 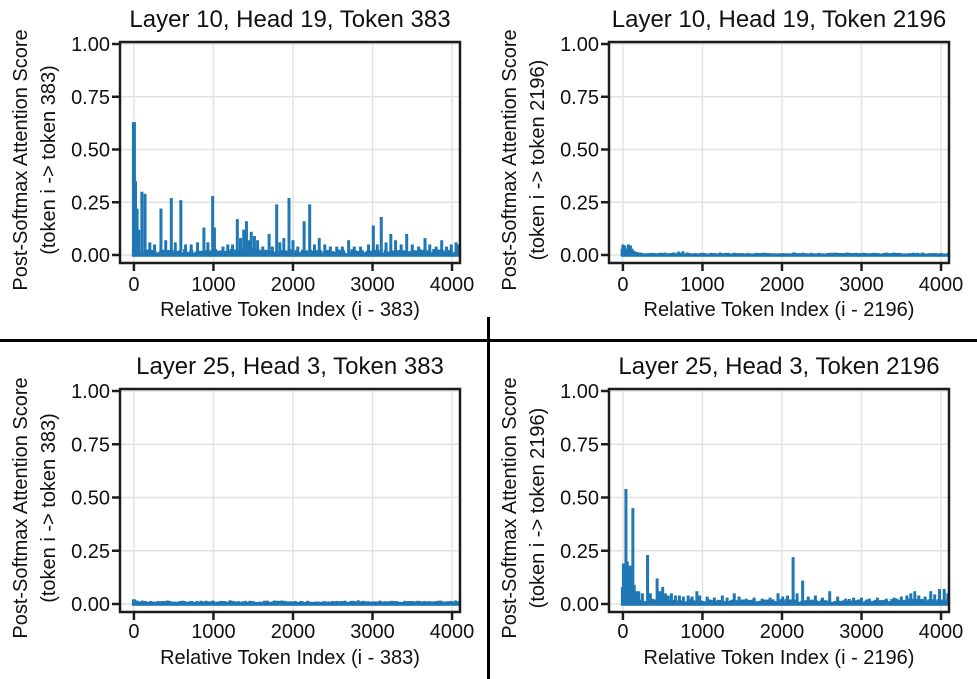 What do you see at coordinates (488, 498) in the screenshot?
I see `divider-vertical` at bounding box center [488, 498].